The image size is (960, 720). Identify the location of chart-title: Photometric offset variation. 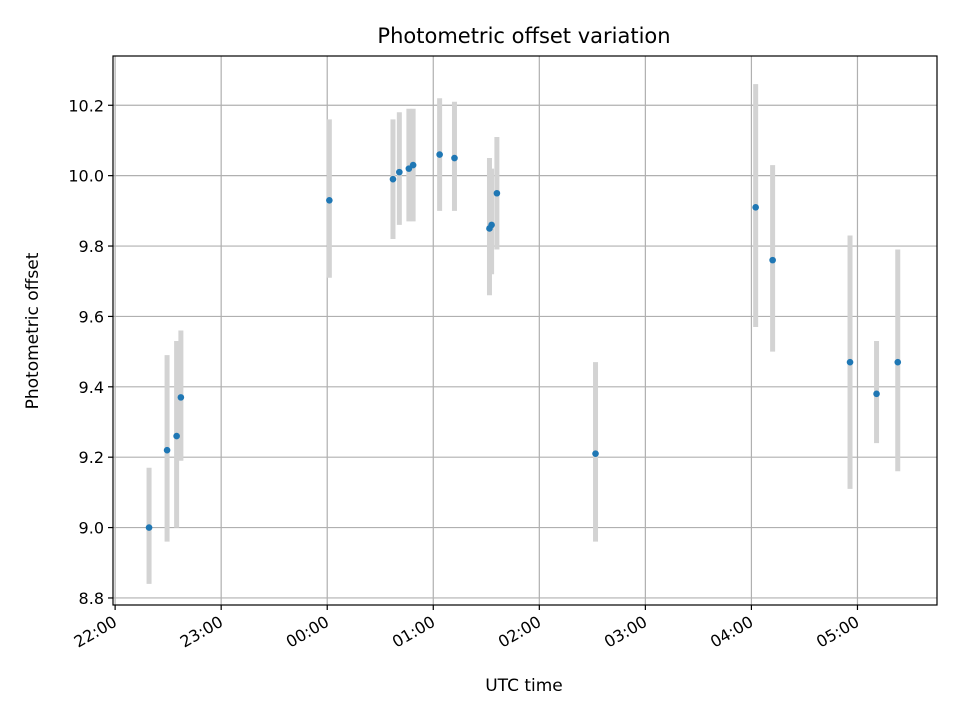
(523, 36).